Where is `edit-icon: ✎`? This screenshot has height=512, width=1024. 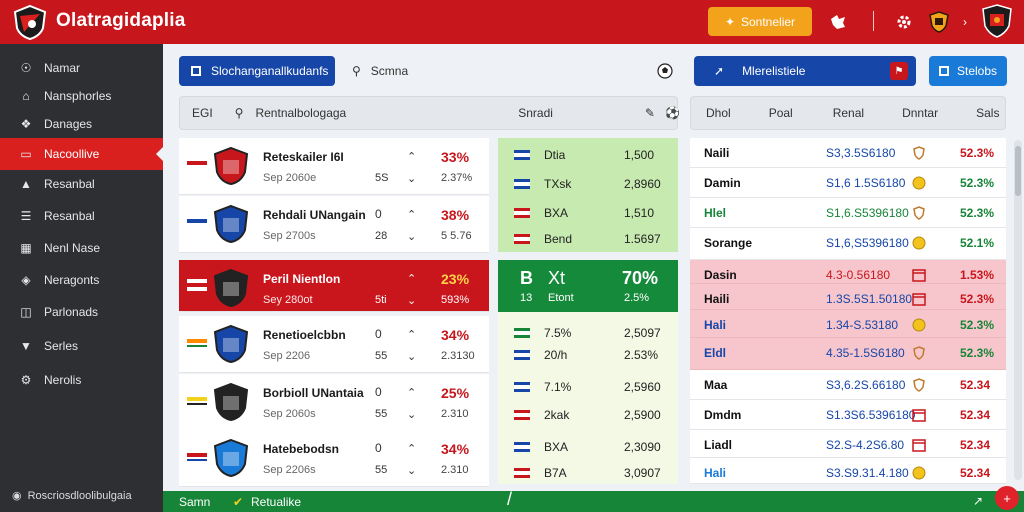 edit-icon: ✎ is located at coordinates (649, 113).